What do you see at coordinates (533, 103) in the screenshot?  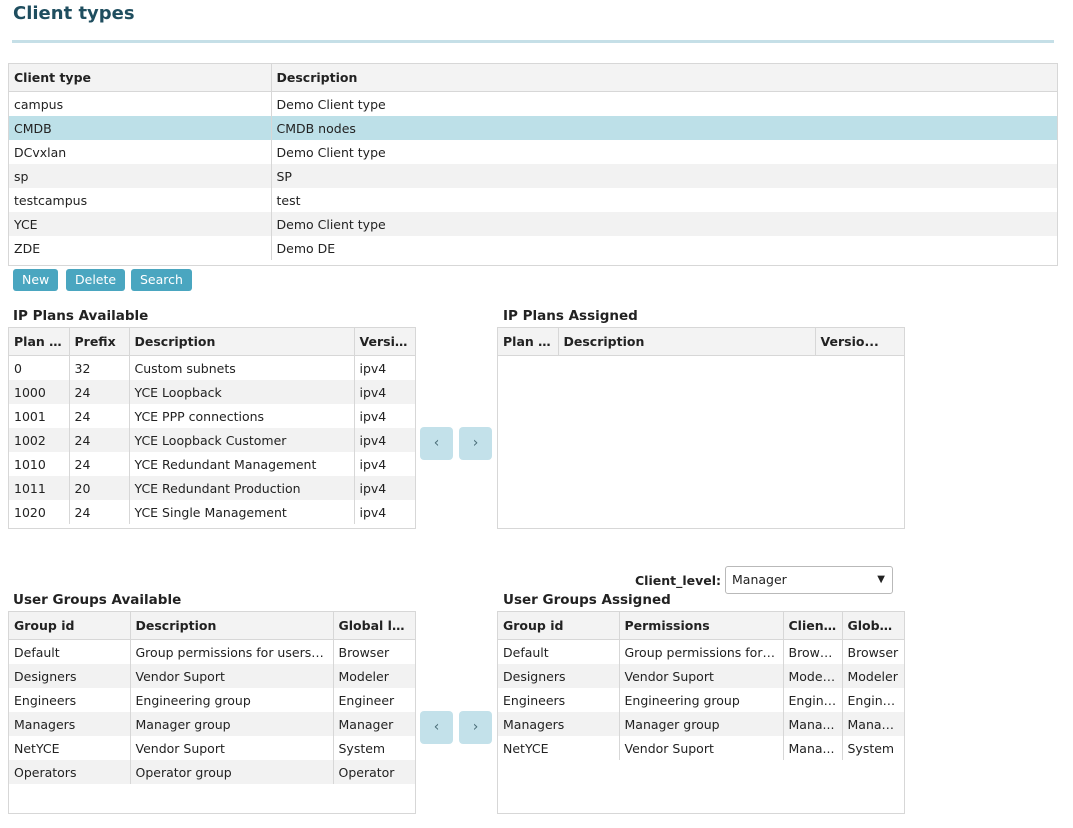 I see `client-type-row: campus Demo Client type` at bounding box center [533, 103].